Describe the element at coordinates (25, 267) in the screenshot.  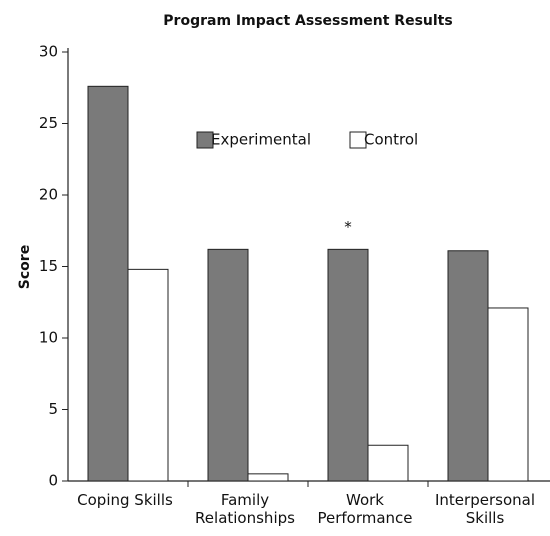
I see `y-axis-label: Score` at that location.